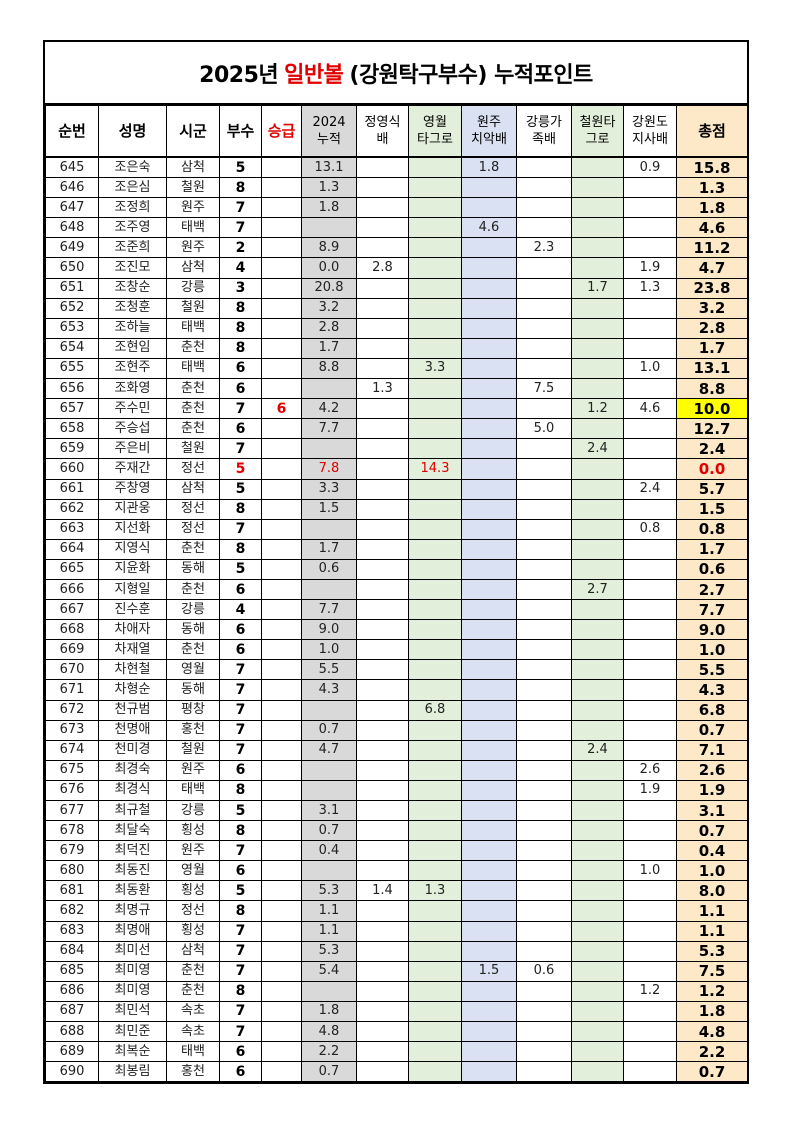 This screenshot has height=1122, width=793. I want to click on cell-no: 670, so click(72, 670).